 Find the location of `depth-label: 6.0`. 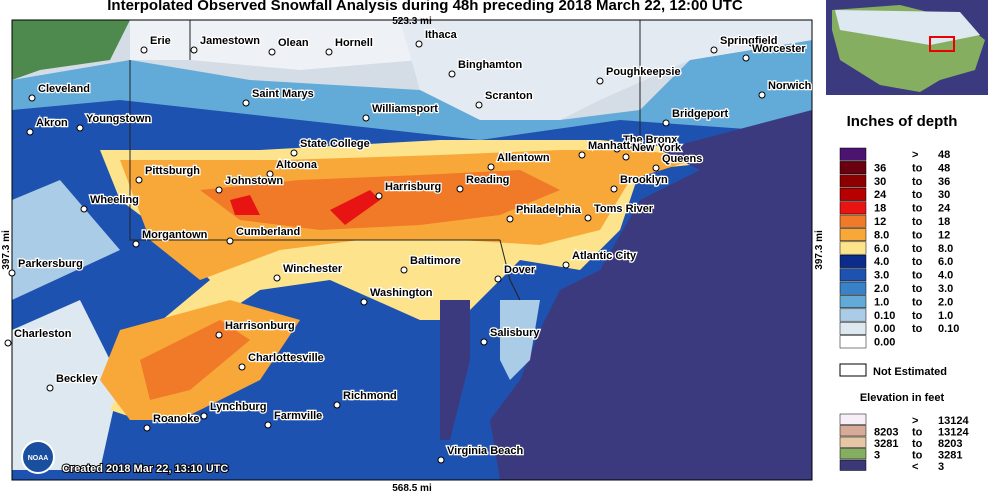

depth-label: 6.0 is located at coordinates (881, 249).